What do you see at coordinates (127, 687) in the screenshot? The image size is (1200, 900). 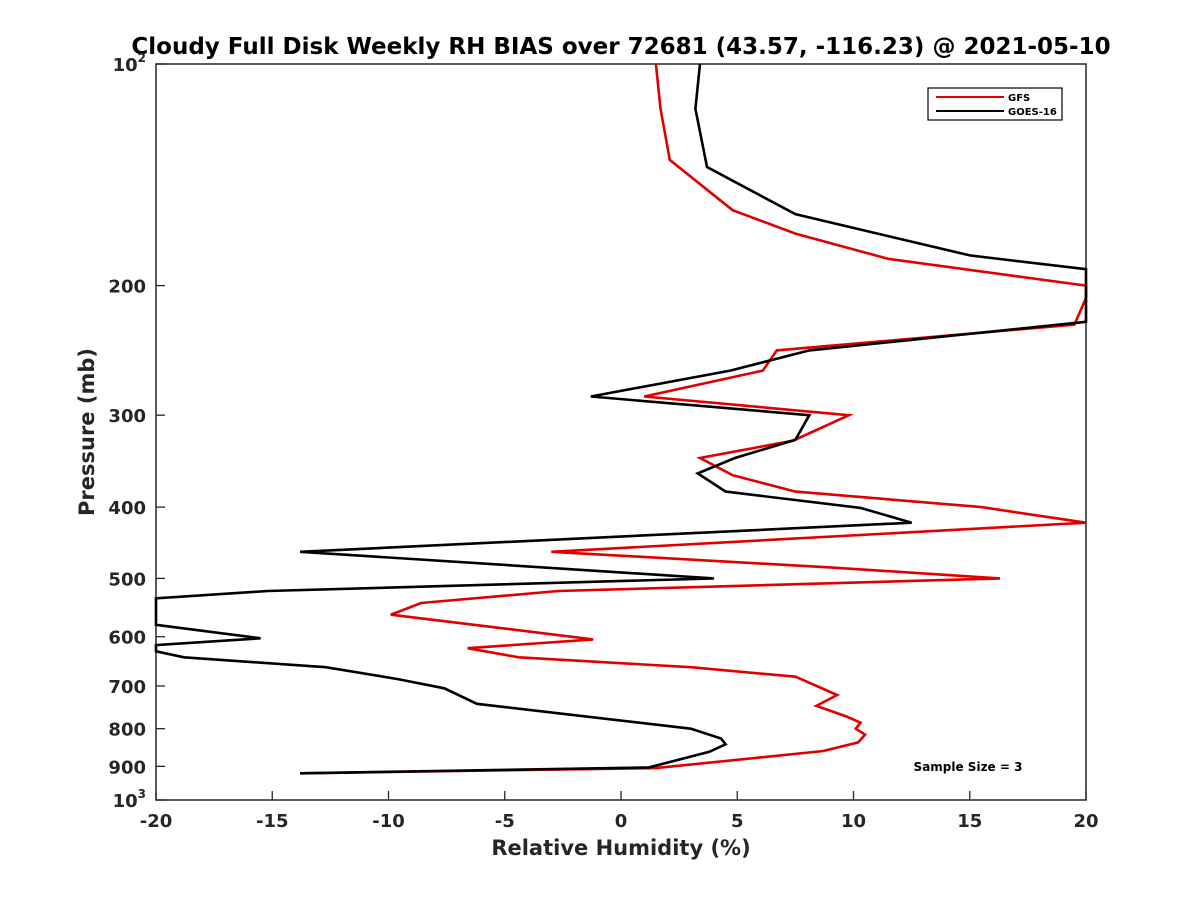 I see `y-tick-label: 700` at bounding box center [127, 687].